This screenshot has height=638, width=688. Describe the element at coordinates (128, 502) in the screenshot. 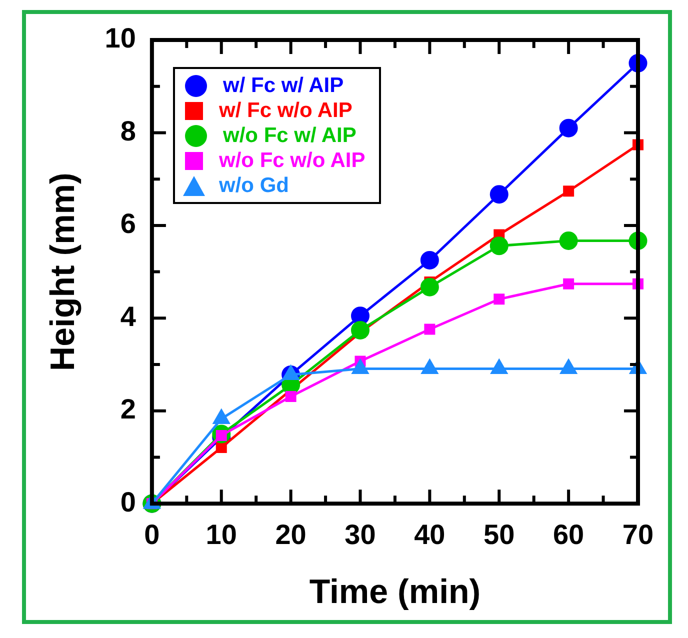

I see `y-tick-label: 0` at that location.